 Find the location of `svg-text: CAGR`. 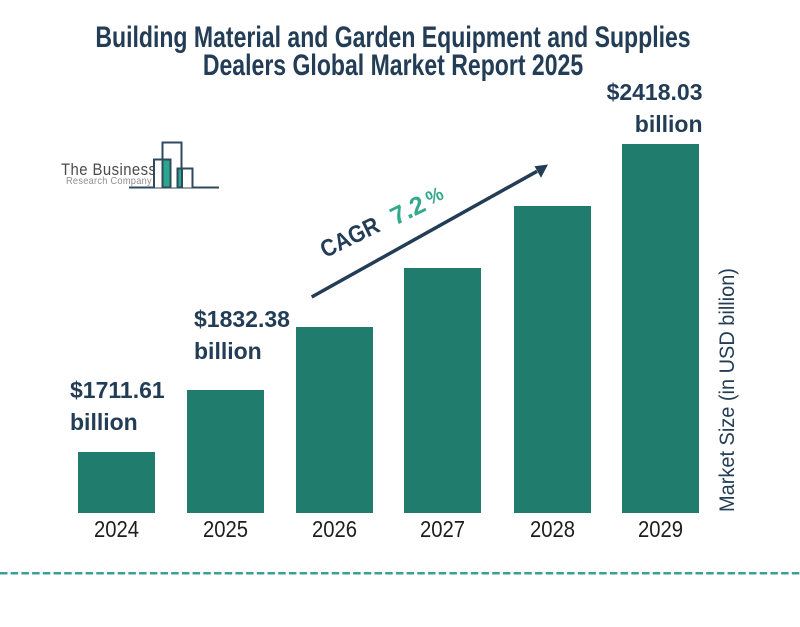

svg-text: CAGR is located at coordinates (350, 238).